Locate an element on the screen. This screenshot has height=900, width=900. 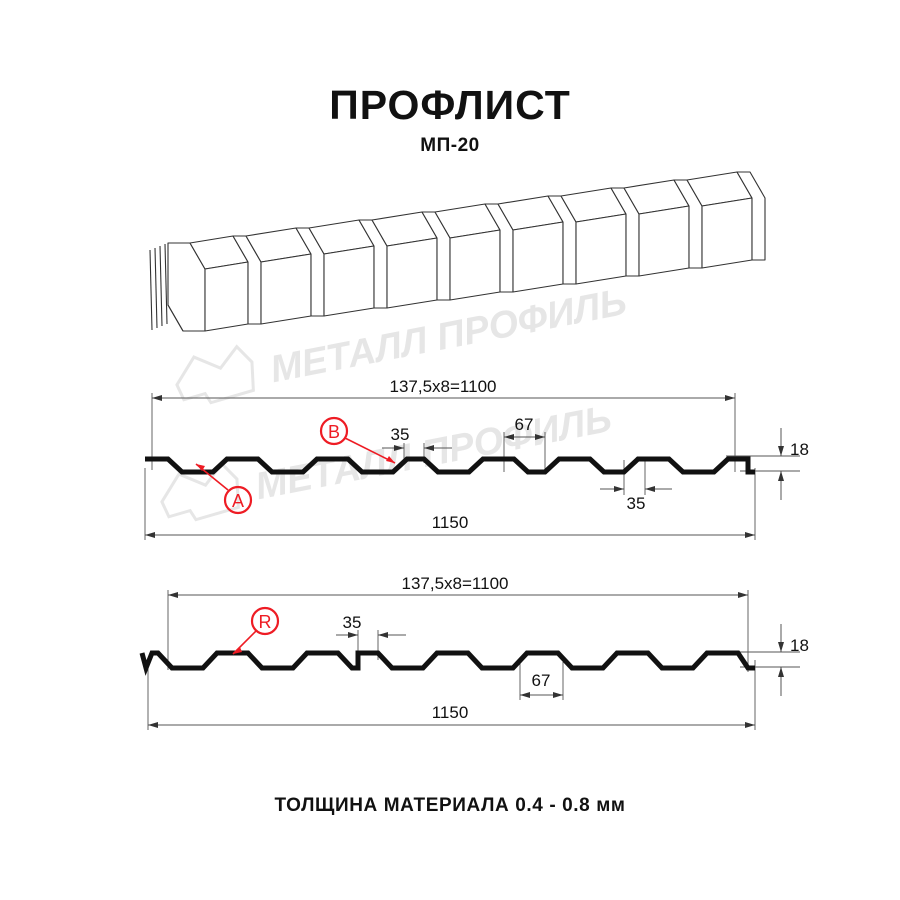
iso-bottom-edge is located at coordinates (175, 318).